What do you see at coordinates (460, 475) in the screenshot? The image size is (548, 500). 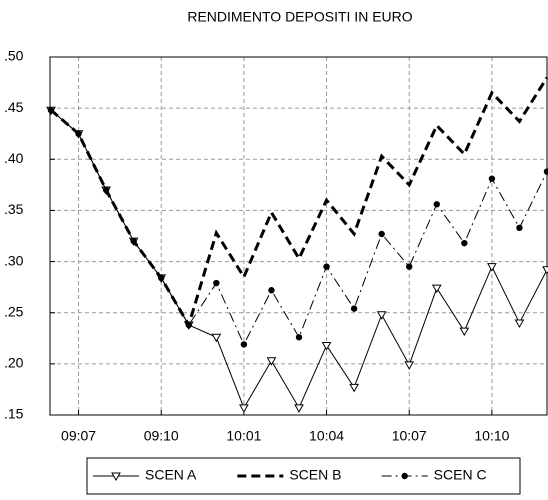 I see `legend-label: SCEN C` at bounding box center [460, 475].